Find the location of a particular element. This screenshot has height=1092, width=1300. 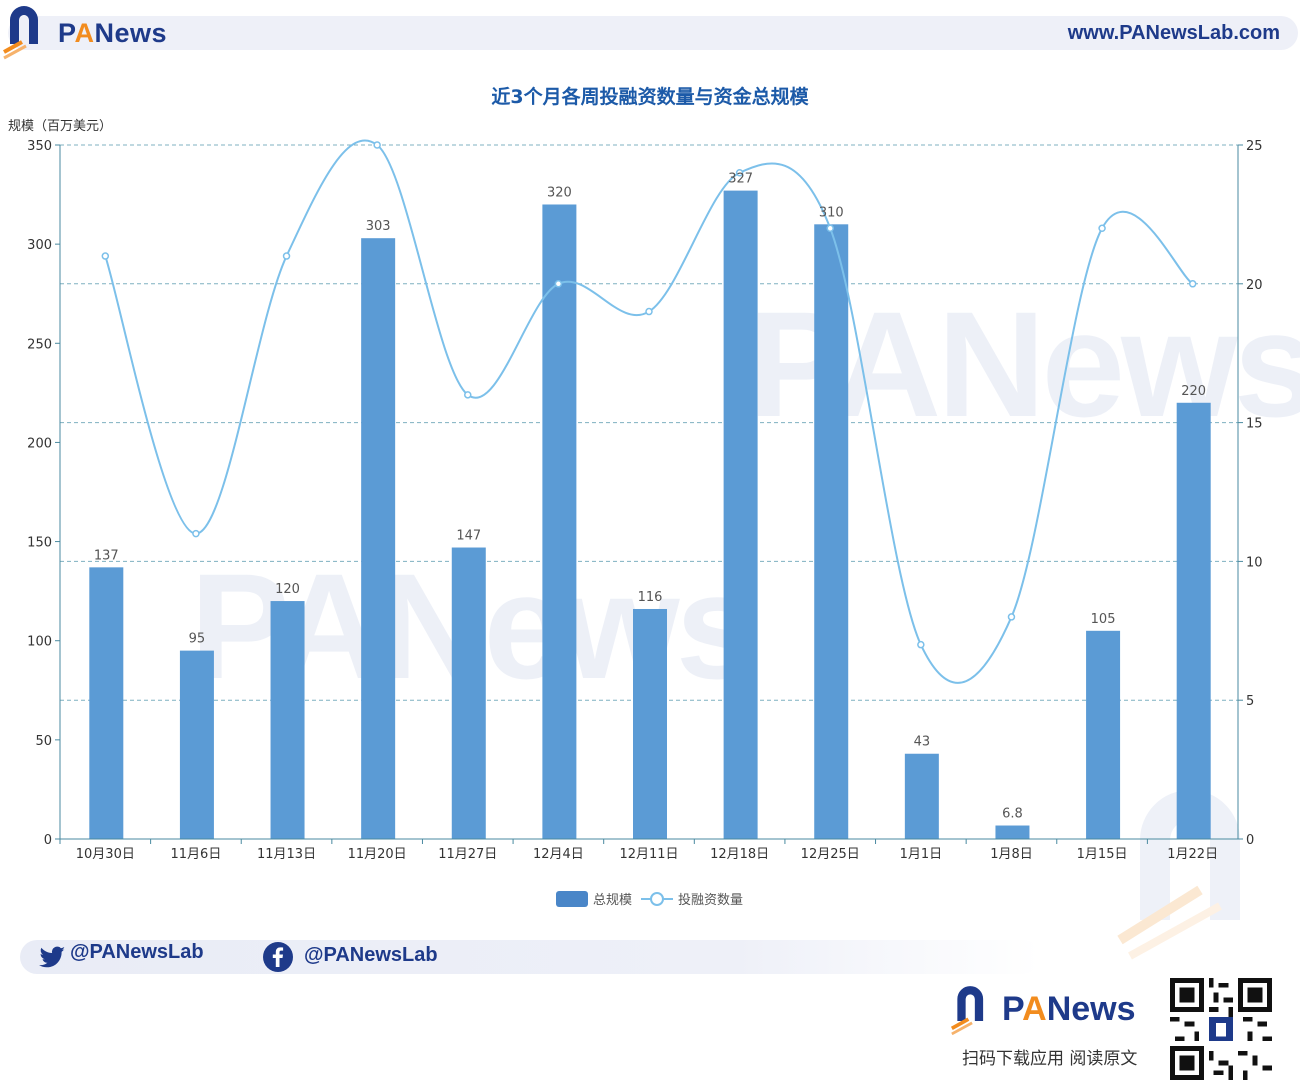

x-axis-tick-label: 11月27日 is located at coordinates (467, 854).